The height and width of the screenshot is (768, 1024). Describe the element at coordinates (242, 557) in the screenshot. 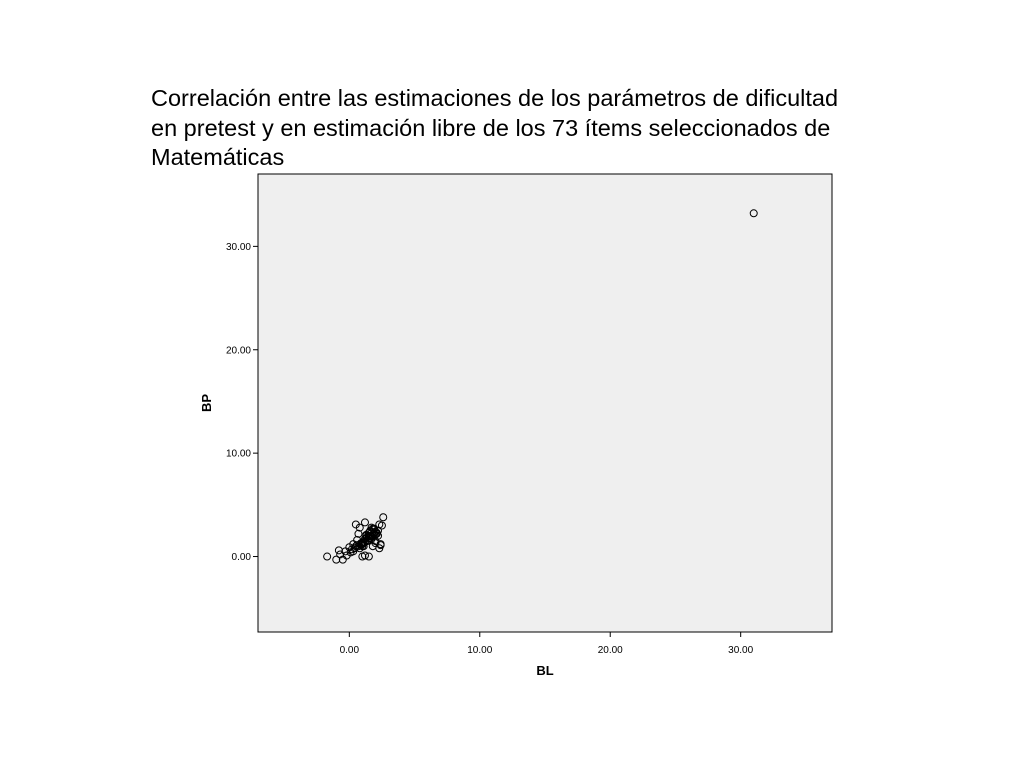

I see `y-tick-label: 0.00` at that location.